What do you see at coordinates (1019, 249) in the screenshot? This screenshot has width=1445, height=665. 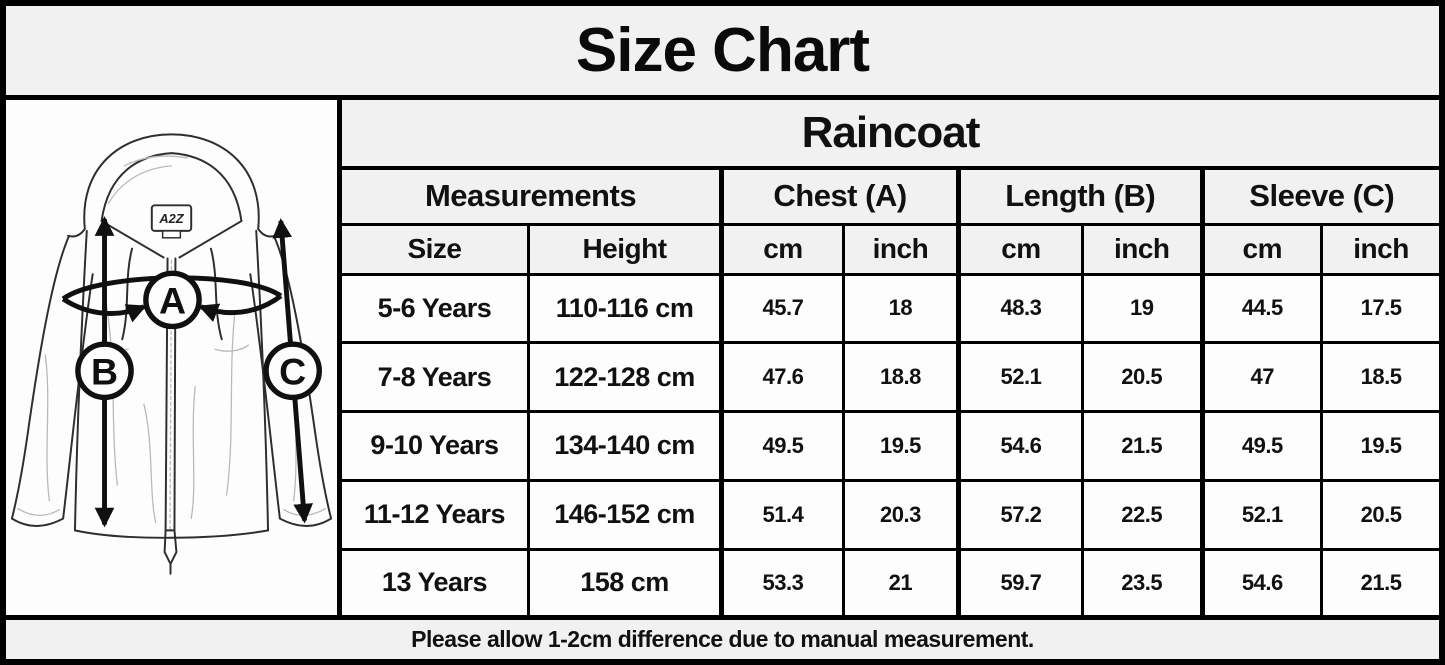 I see `sub-header-4-cm: cm` at bounding box center [1019, 249].